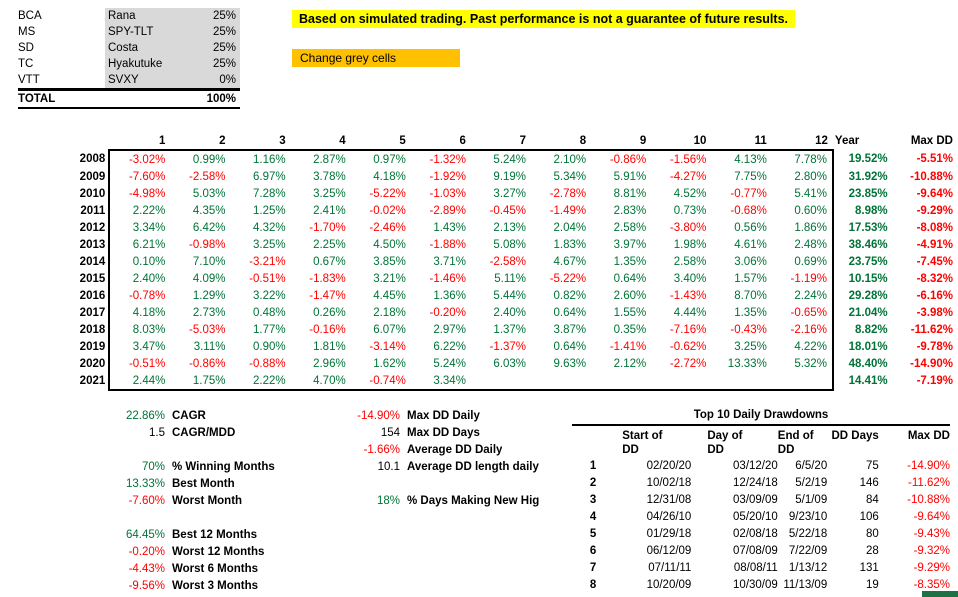  What do you see at coordinates (928, 499) in the screenshot?
I see `dd-maxdd-cell: -10.88%` at bounding box center [928, 499].